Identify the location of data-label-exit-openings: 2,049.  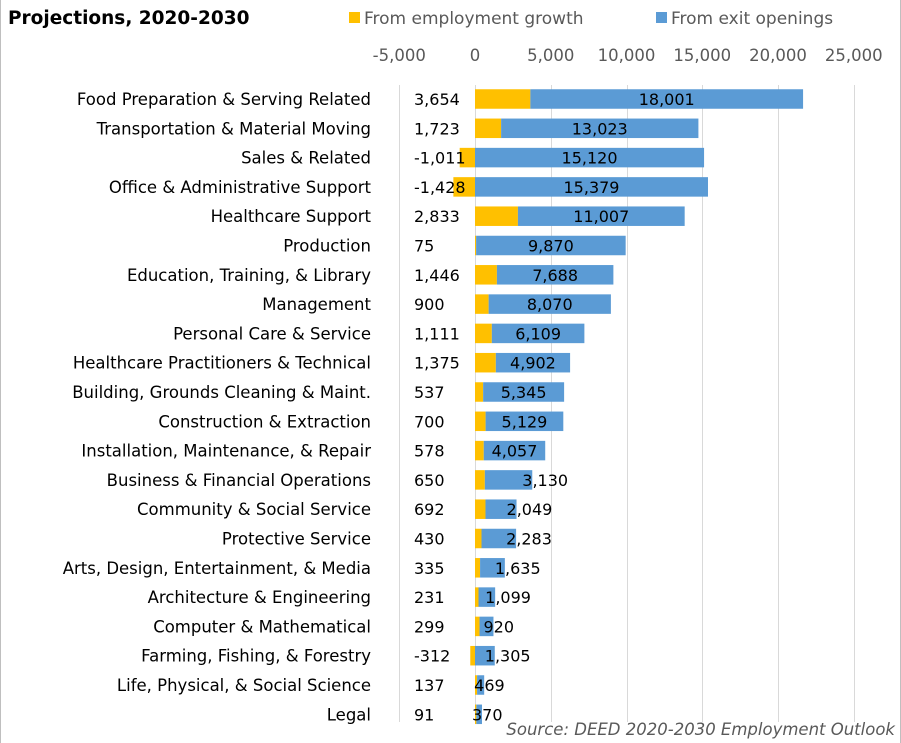
(530, 509).